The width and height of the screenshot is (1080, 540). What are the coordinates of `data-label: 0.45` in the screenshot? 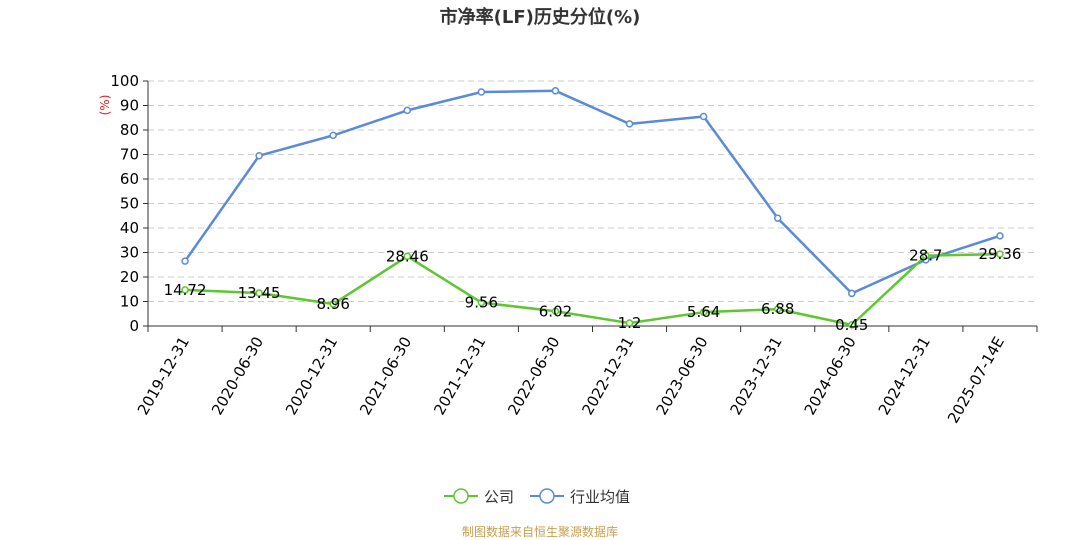 It's located at (851, 325).